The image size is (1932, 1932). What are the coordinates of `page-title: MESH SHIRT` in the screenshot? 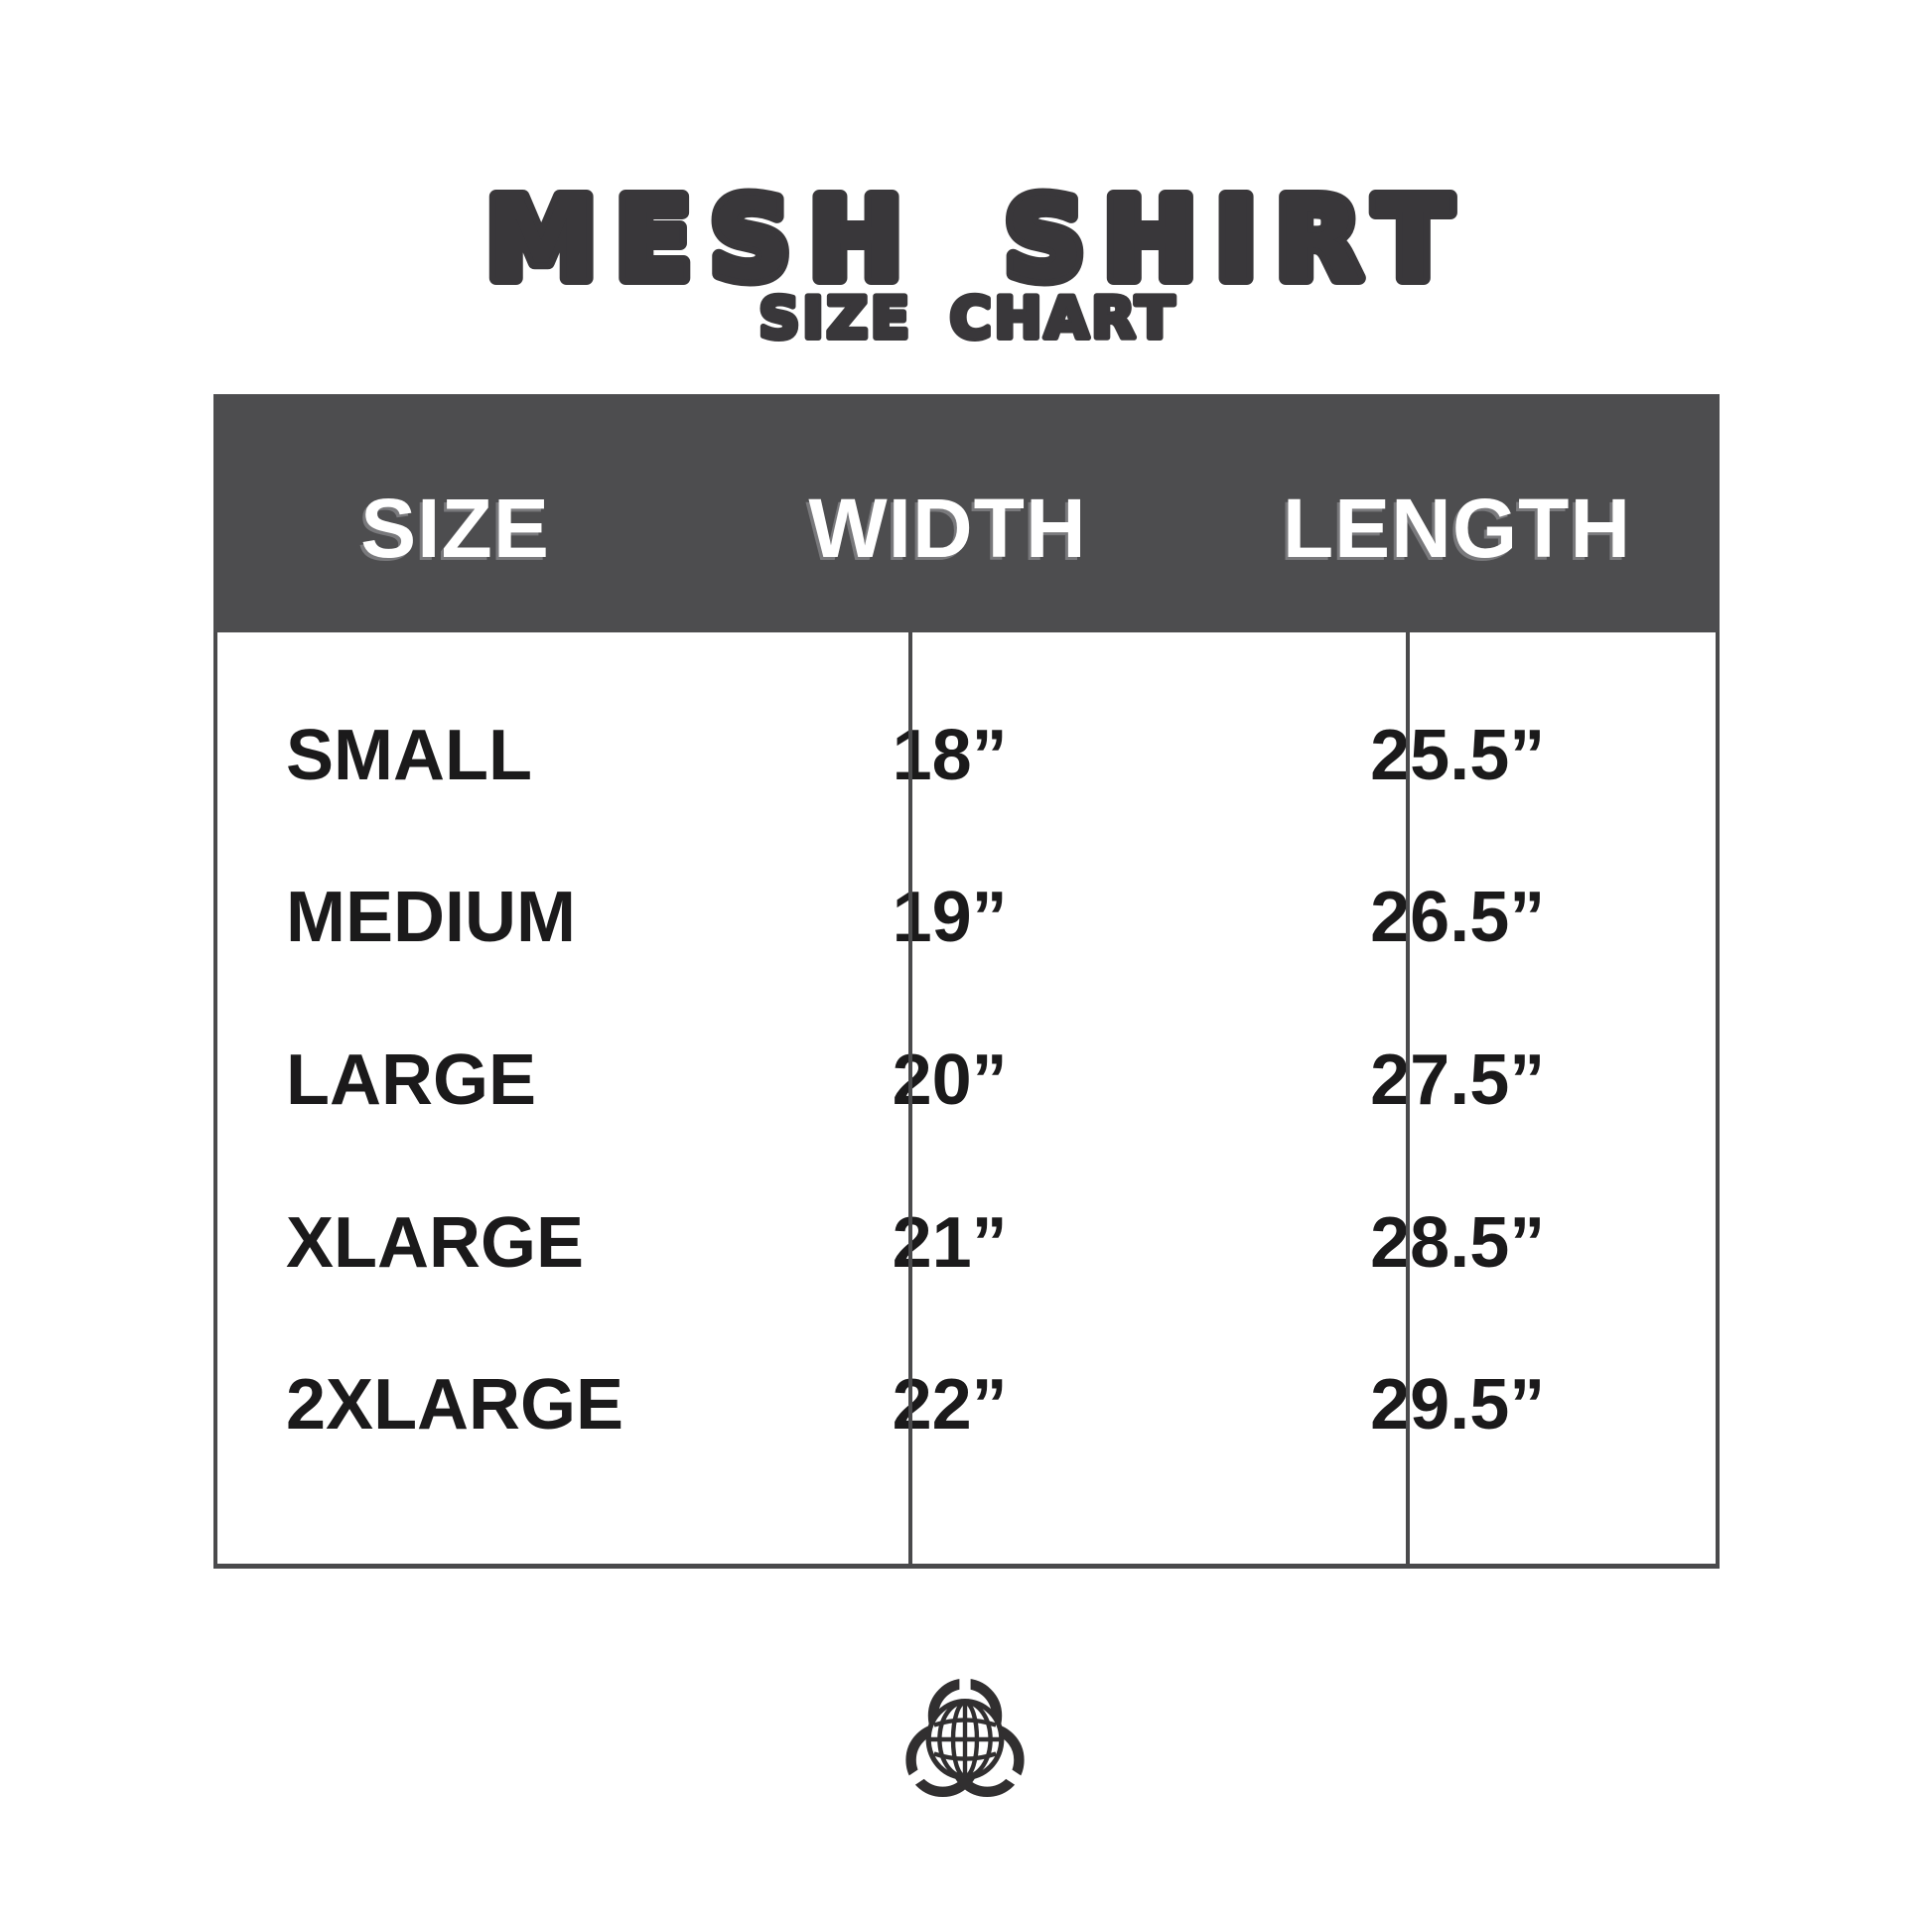 It's located at (977, 240).